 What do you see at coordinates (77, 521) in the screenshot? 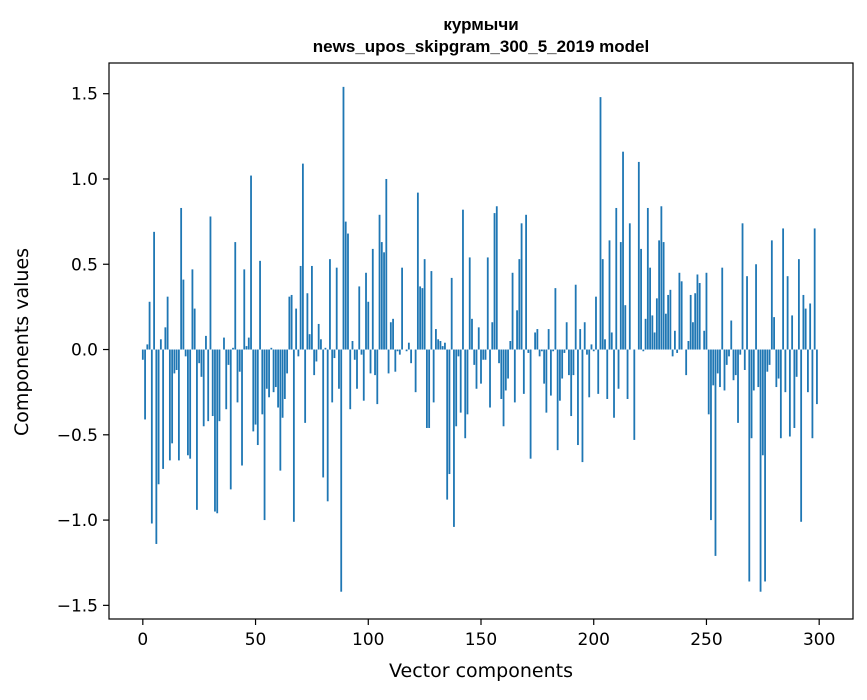
I see `y-tick-label: −1.0` at bounding box center [77, 521].